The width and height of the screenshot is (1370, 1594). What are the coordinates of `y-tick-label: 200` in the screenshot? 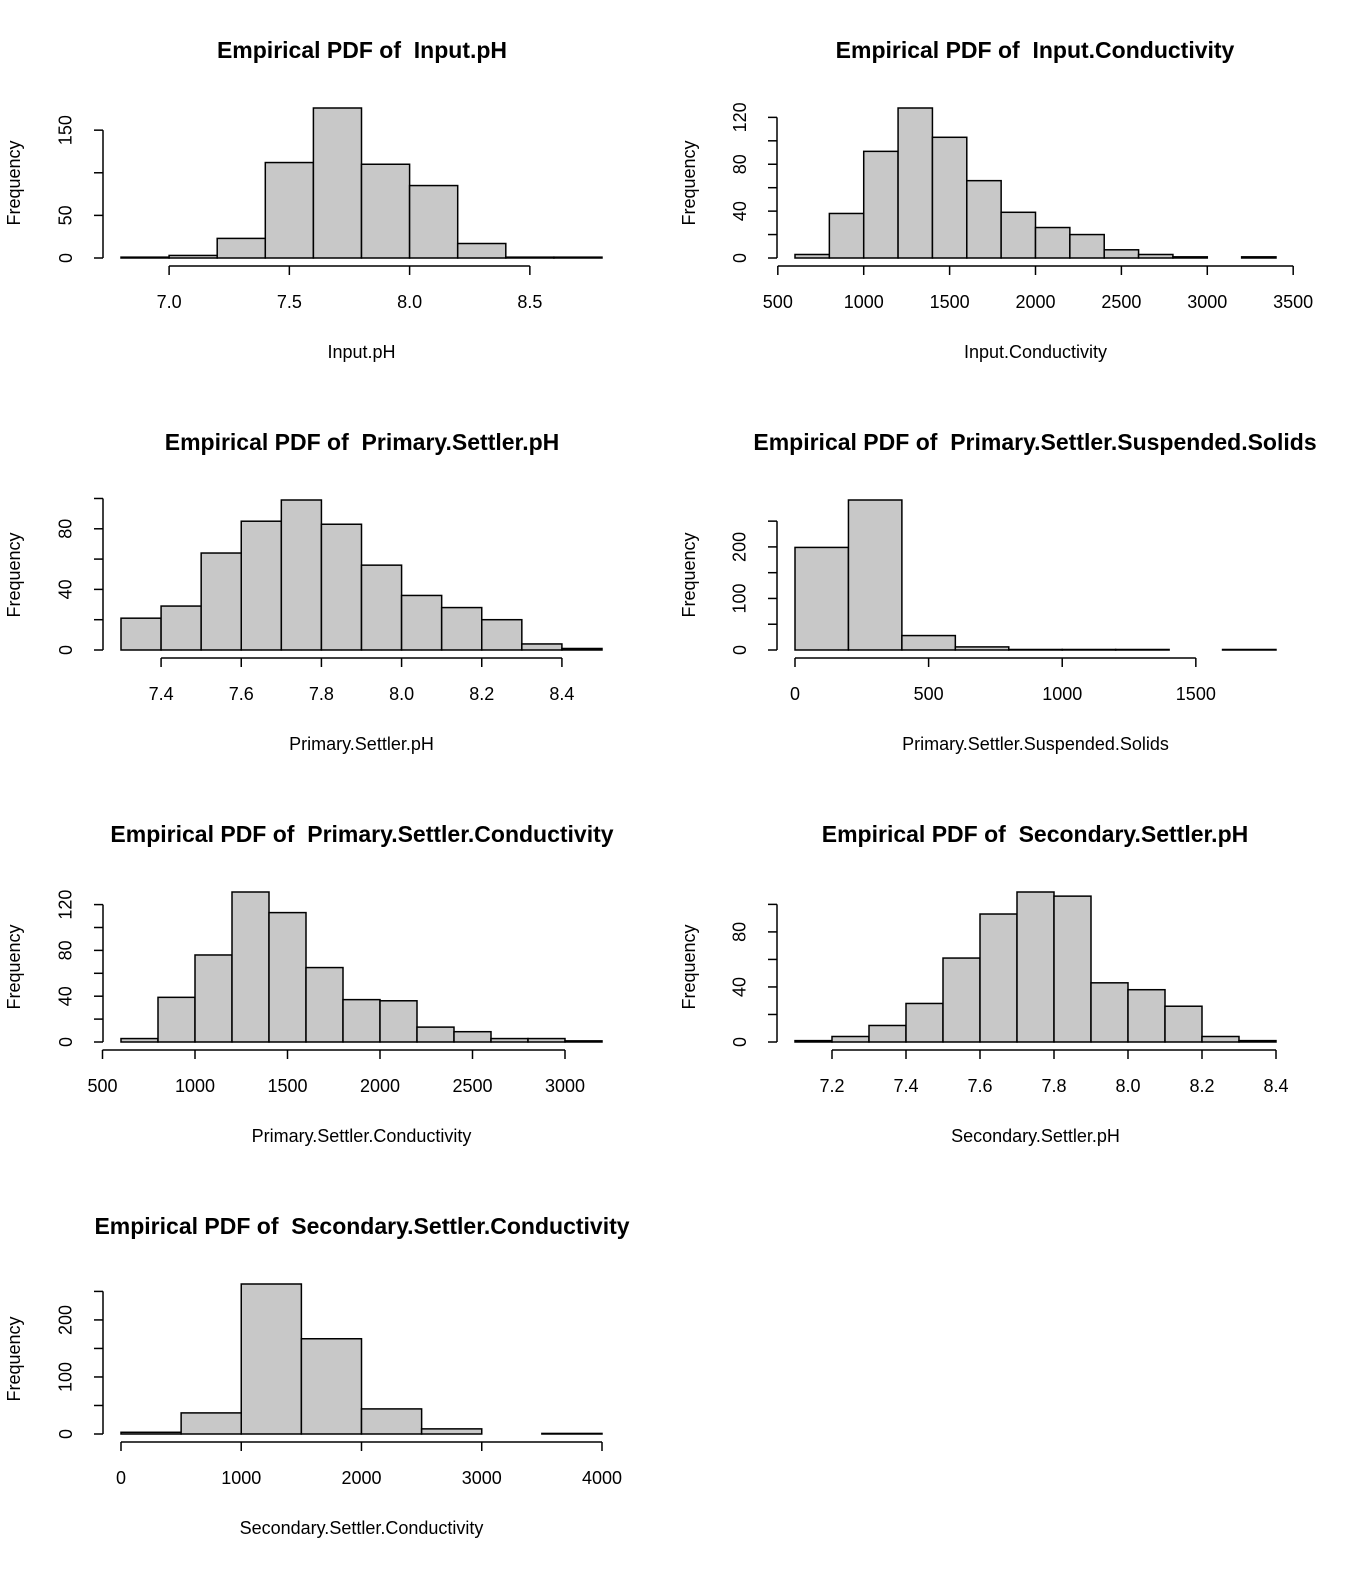 It's located at (740, 547).